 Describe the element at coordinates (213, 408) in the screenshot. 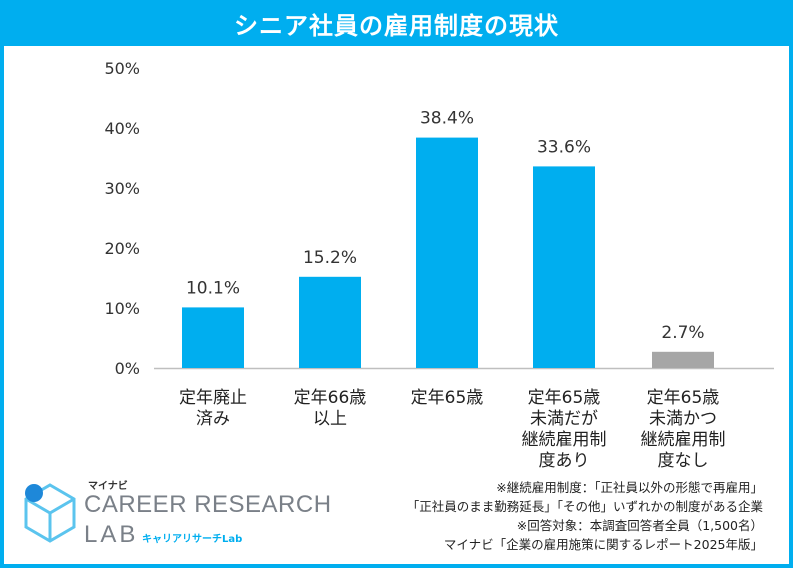

I see `x-tick-label: 定年廃止 済み` at that location.